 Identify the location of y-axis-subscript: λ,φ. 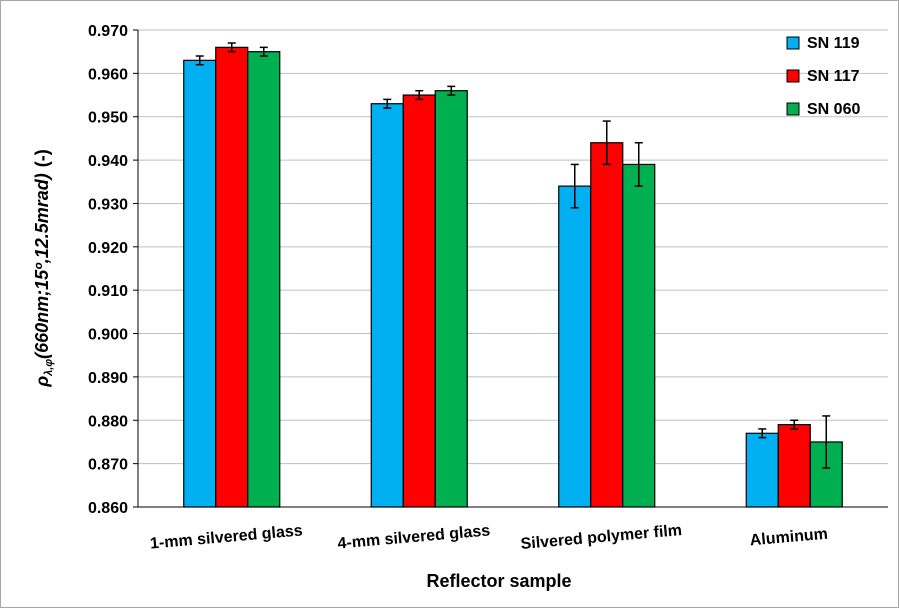
(49, 368).